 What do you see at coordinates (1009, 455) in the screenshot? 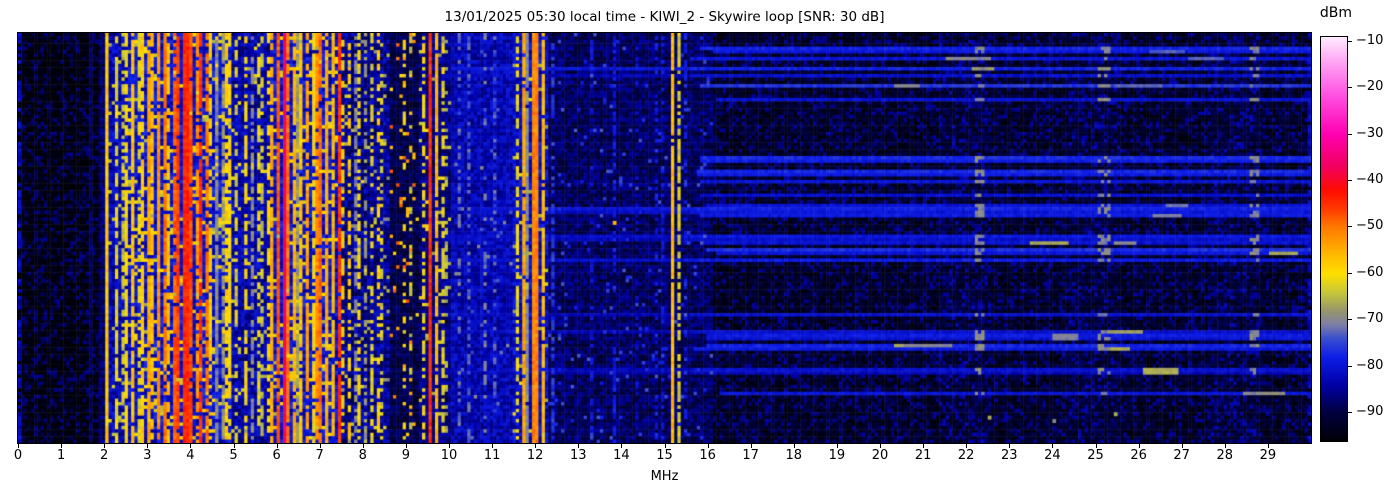
I see `x-tick-label: 23` at bounding box center [1009, 455].